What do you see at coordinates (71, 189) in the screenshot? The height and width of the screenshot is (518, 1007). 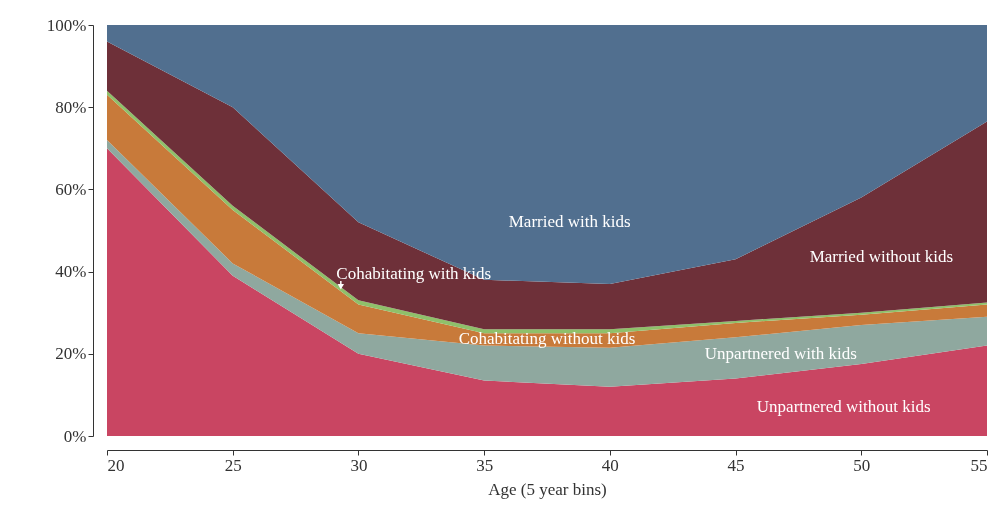 I see `y-tick-label: 60%` at bounding box center [71, 189].